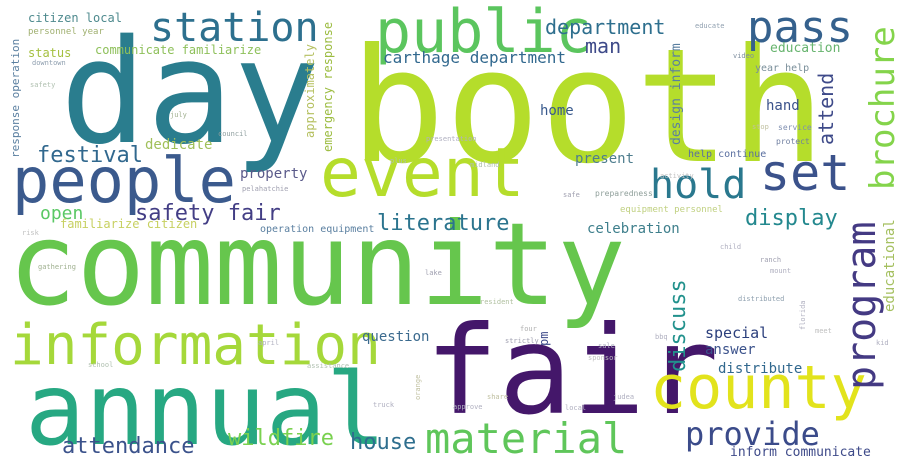  I want to click on word-service: service, so click(795, 127).